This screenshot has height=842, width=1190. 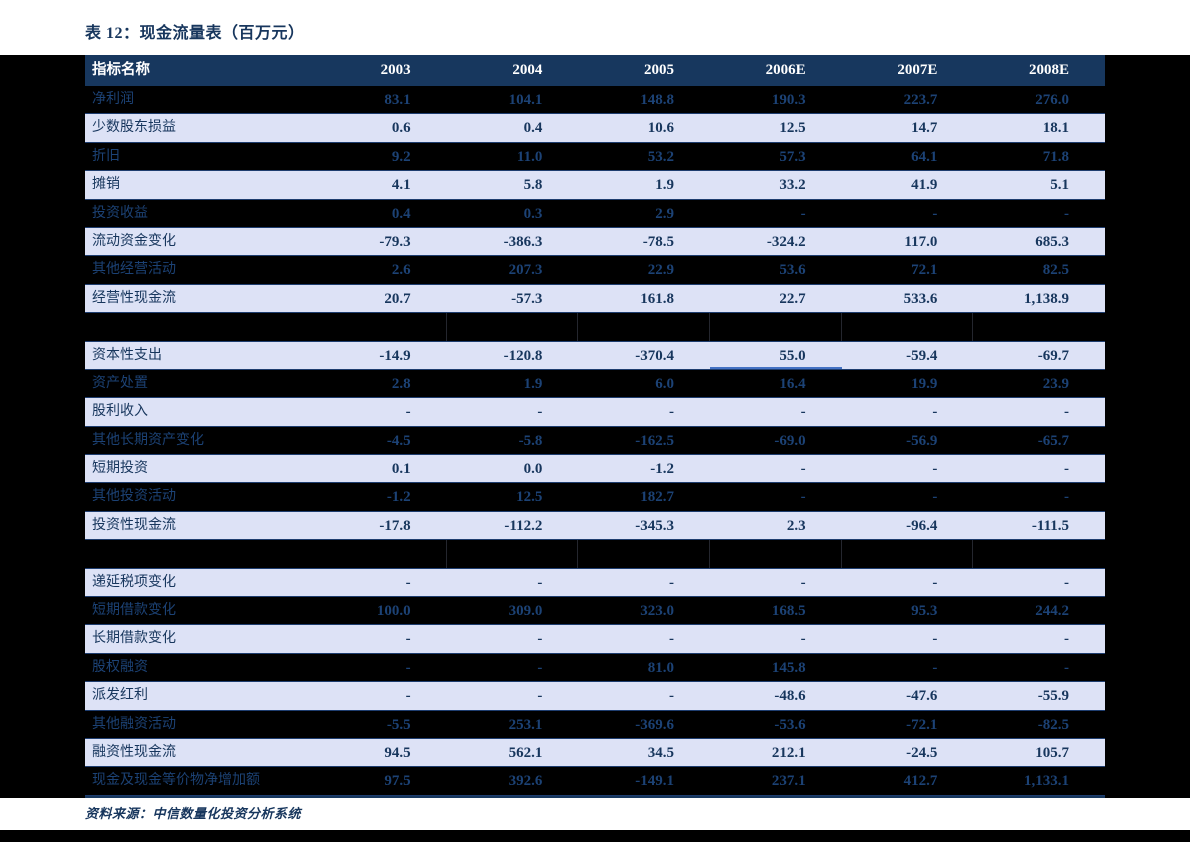 What do you see at coordinates (1050, 525) in the screenshot?
I see `value-cell: -111.5` at bounding box center [1050, 525].